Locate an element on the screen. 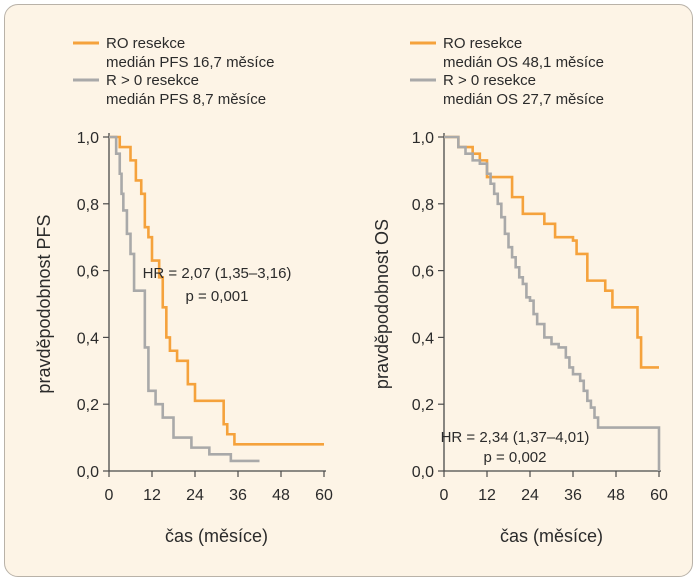 This screenshot has width=699, height=583. y-axis-label: pravděpodobnost OS is located at coordinates (382, 304).